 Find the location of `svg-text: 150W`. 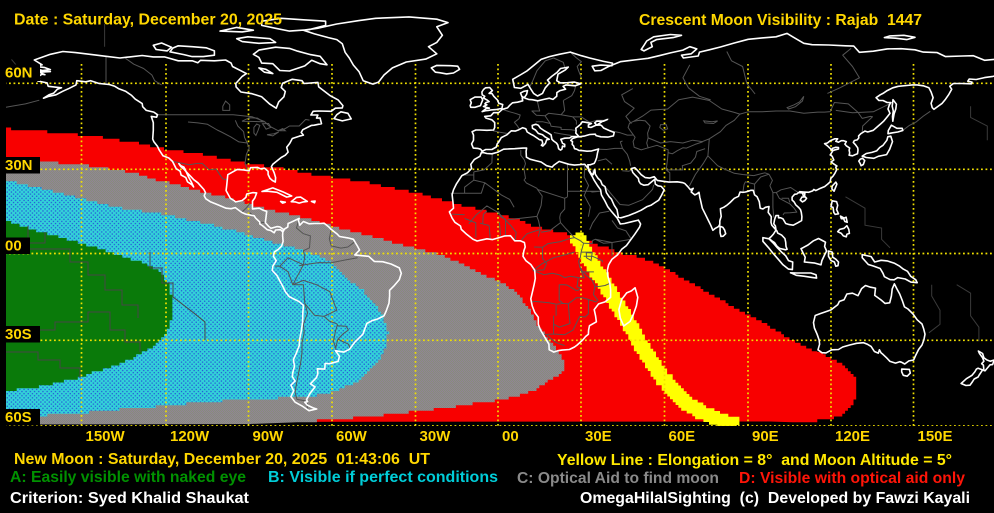

svg-text: 150W is located at coordinates (106, 436).